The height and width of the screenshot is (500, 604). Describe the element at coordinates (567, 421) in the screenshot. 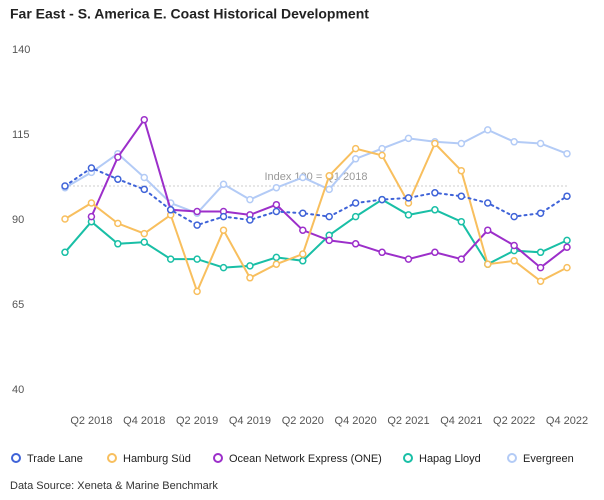

I see `x-tick-label: Q4 2022` at that location.